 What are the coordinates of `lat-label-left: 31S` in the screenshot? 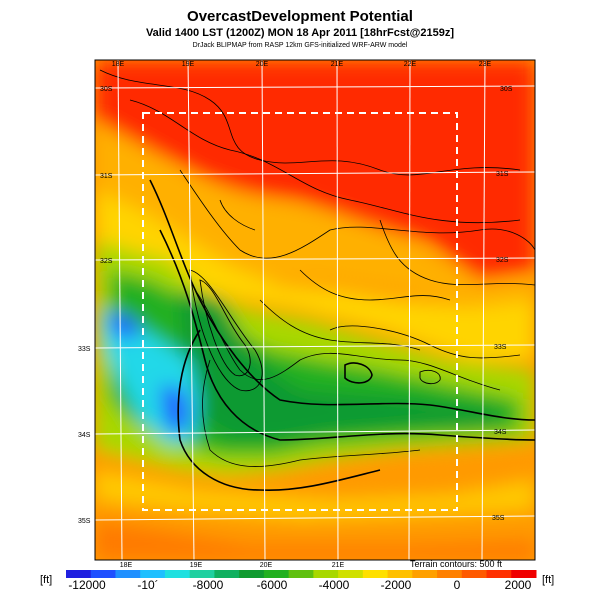 It's located at (106, 176).